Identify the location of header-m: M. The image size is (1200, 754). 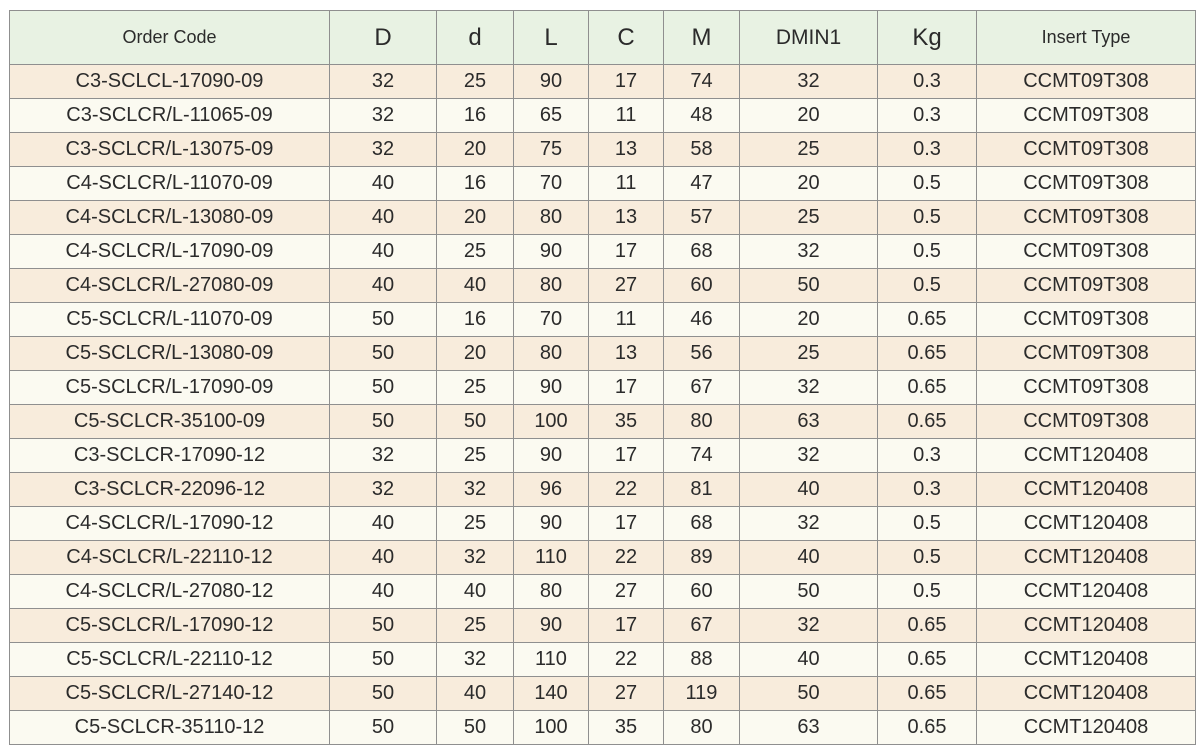
(701, 37).